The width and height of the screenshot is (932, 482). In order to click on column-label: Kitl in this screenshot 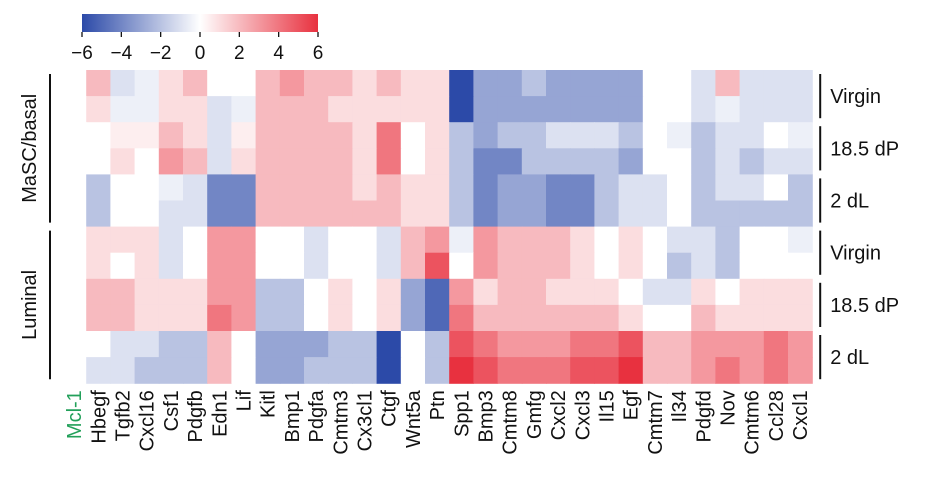, I will do `click(269, 404)`.